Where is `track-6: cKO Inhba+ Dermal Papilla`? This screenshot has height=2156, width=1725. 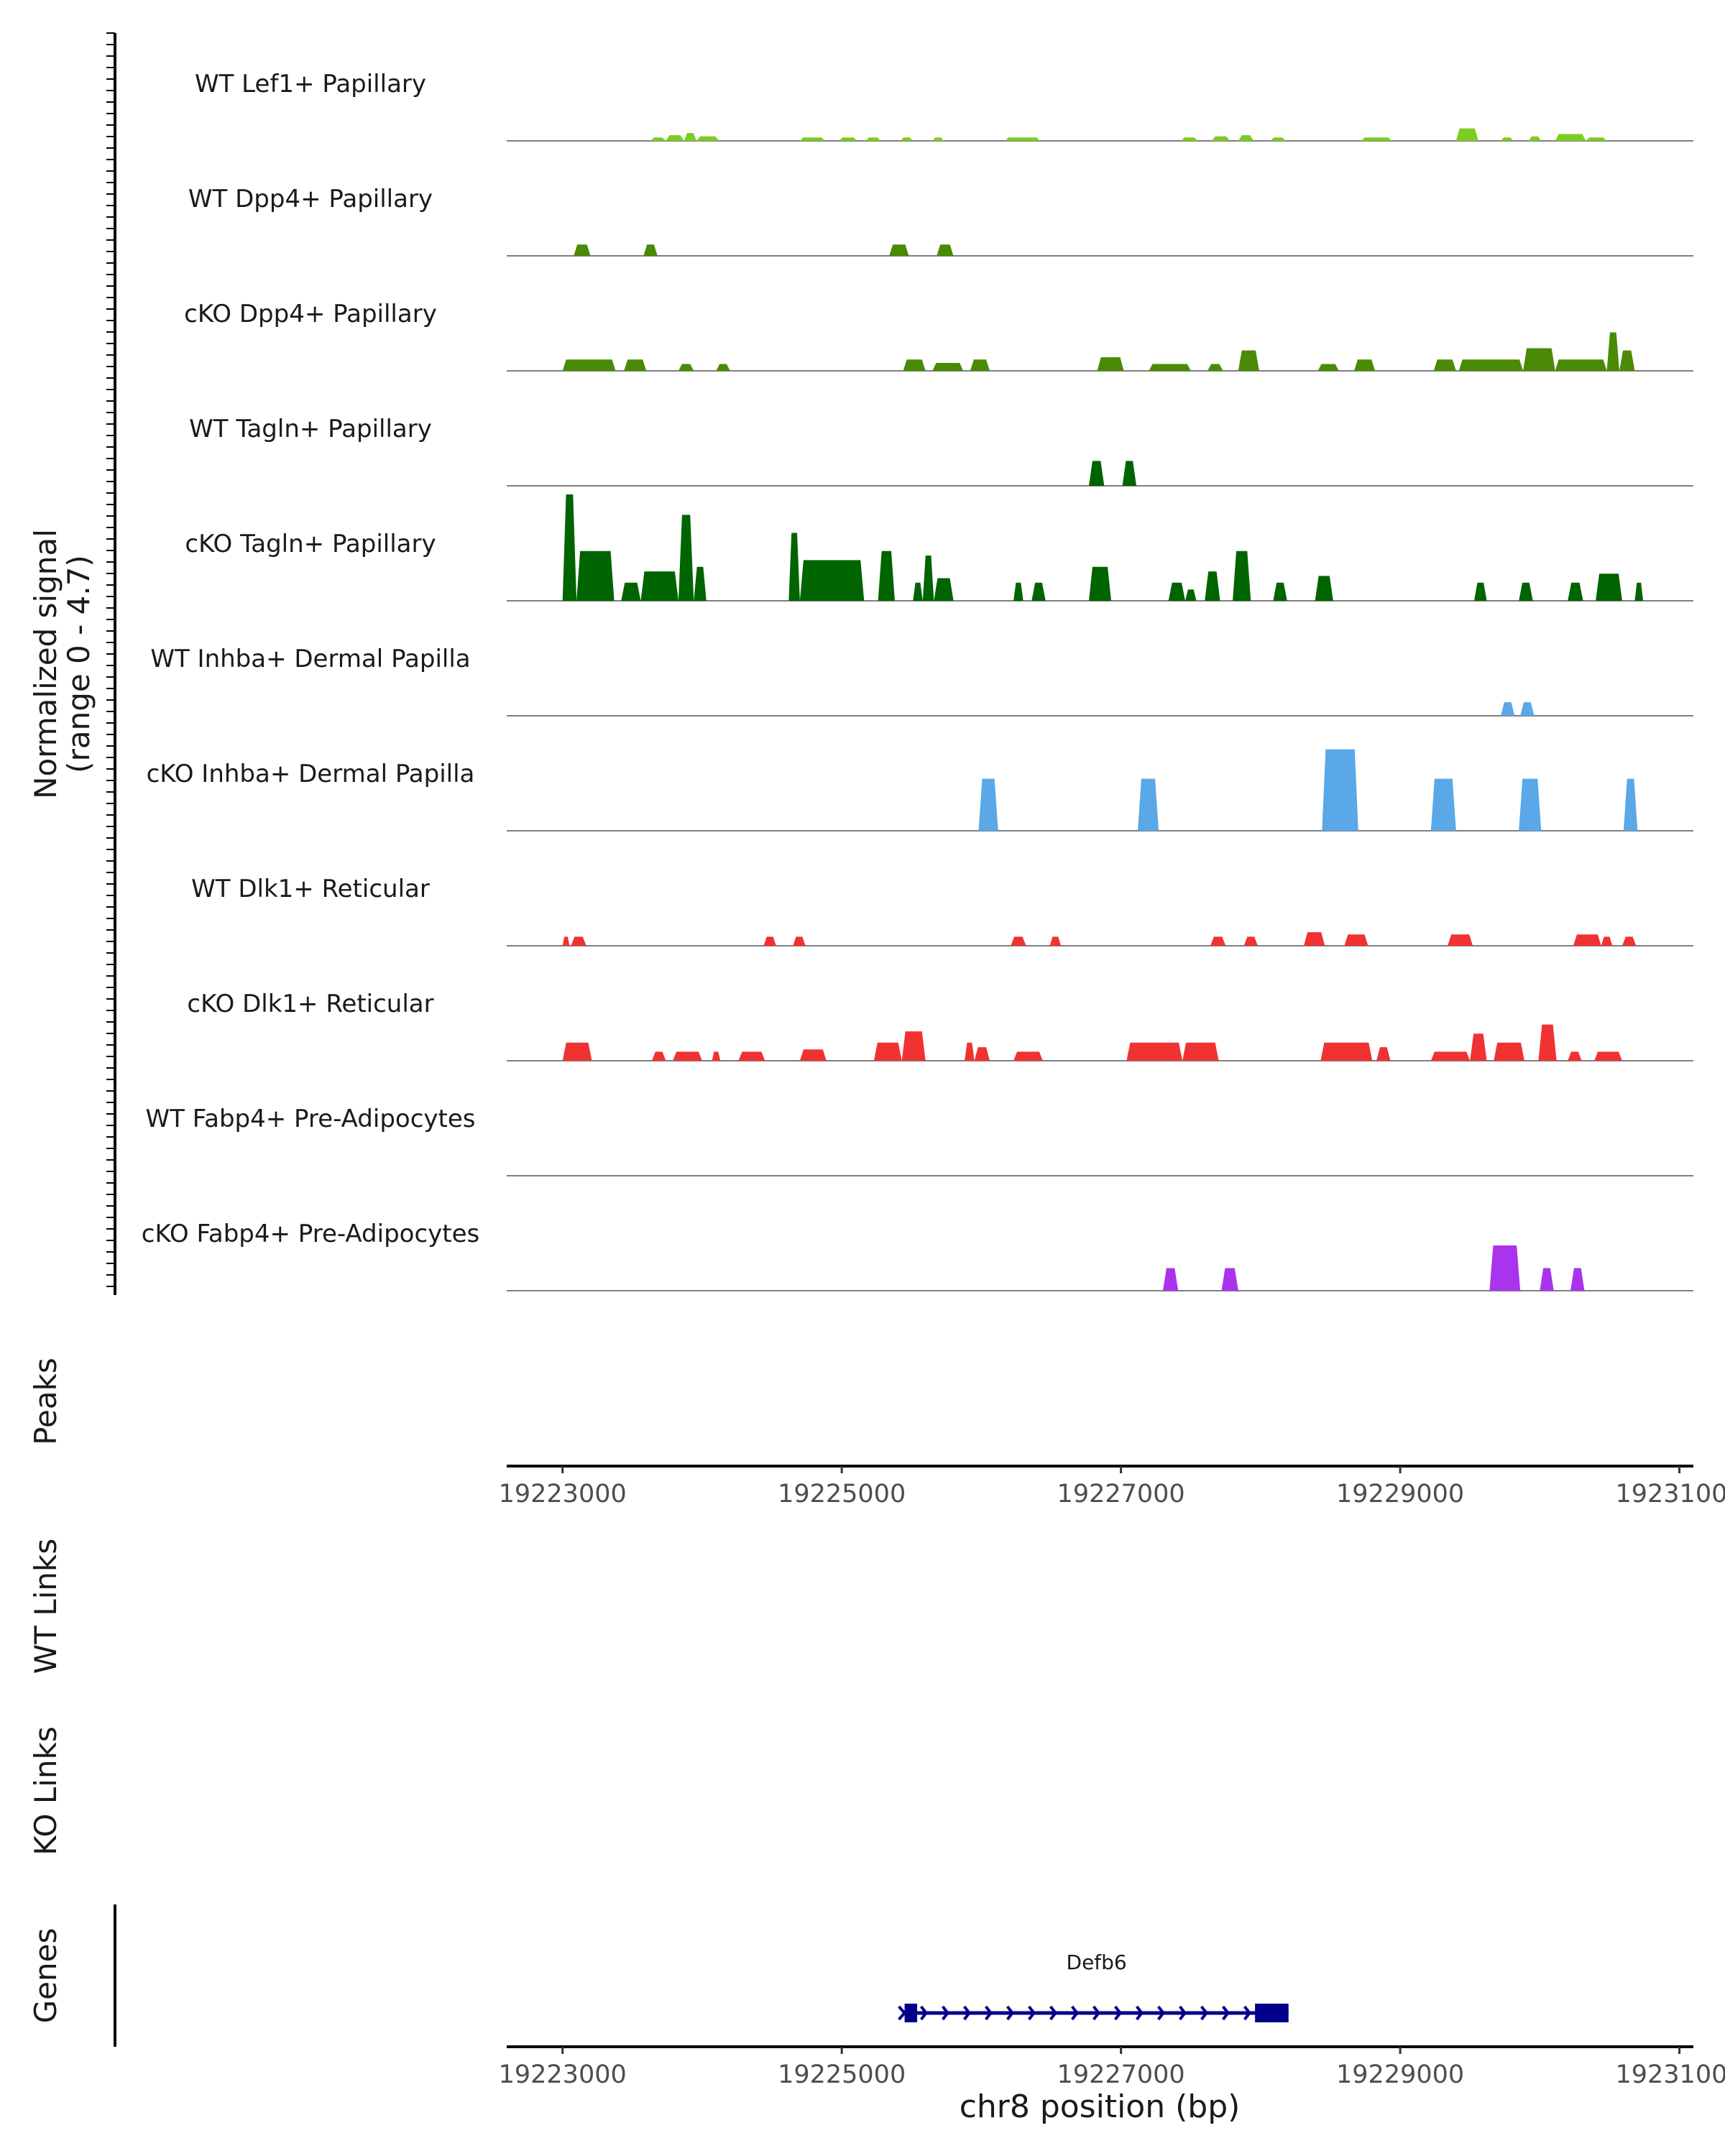 track-6: cKO Inhba+ Dermal Papilla is located at coordinates (920, 790).